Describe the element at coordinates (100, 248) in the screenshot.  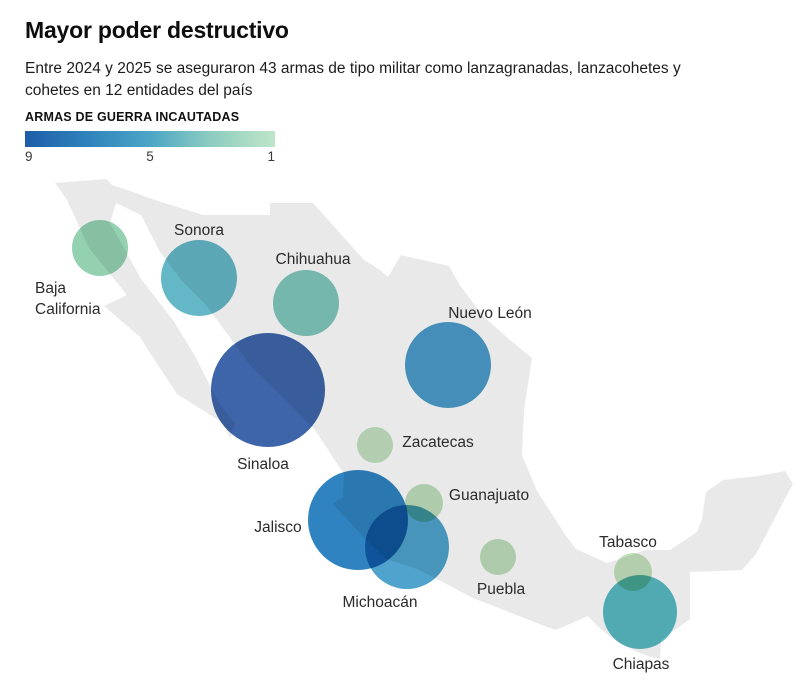
I see `bubble-baja-california` at that location.